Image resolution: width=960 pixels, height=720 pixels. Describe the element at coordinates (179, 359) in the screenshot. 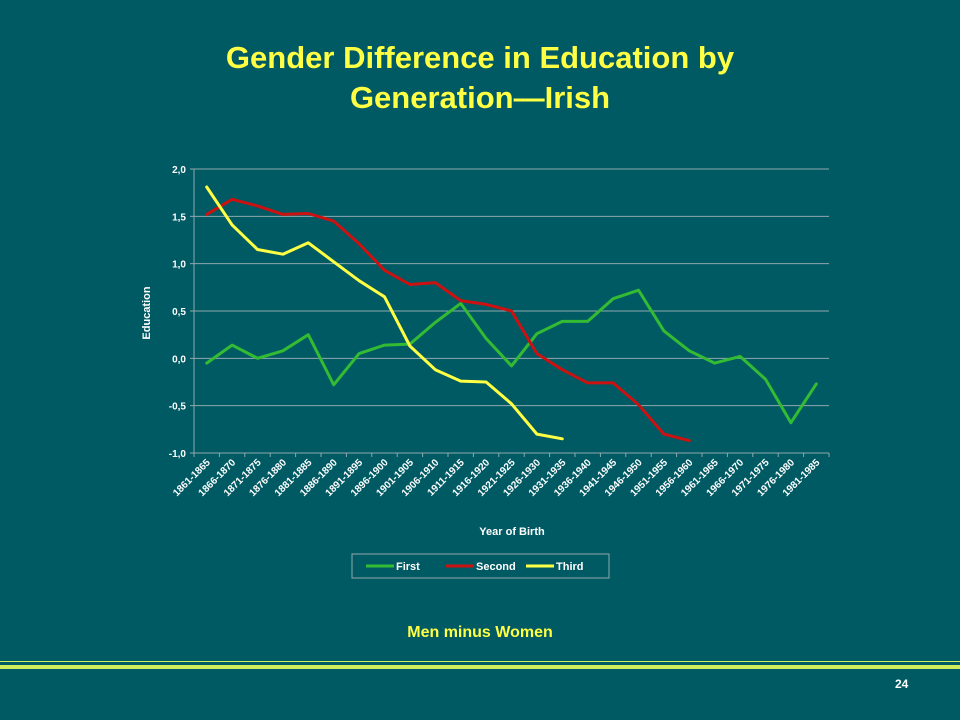

I see `y-tick-label: 0,0` at that location.